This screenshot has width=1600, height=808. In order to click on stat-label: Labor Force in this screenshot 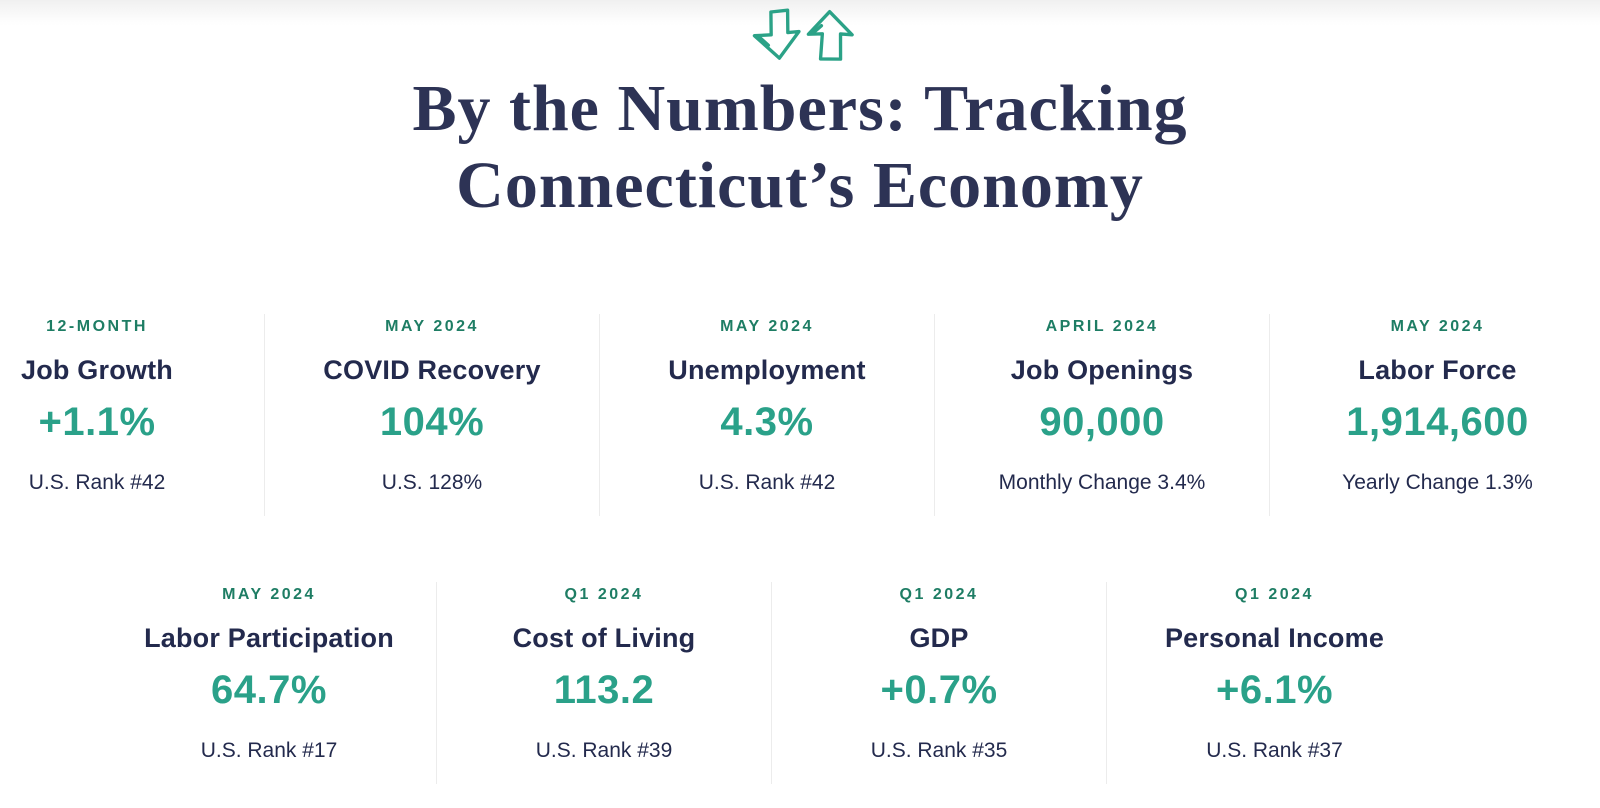, I will do `click(1437, 370)`.